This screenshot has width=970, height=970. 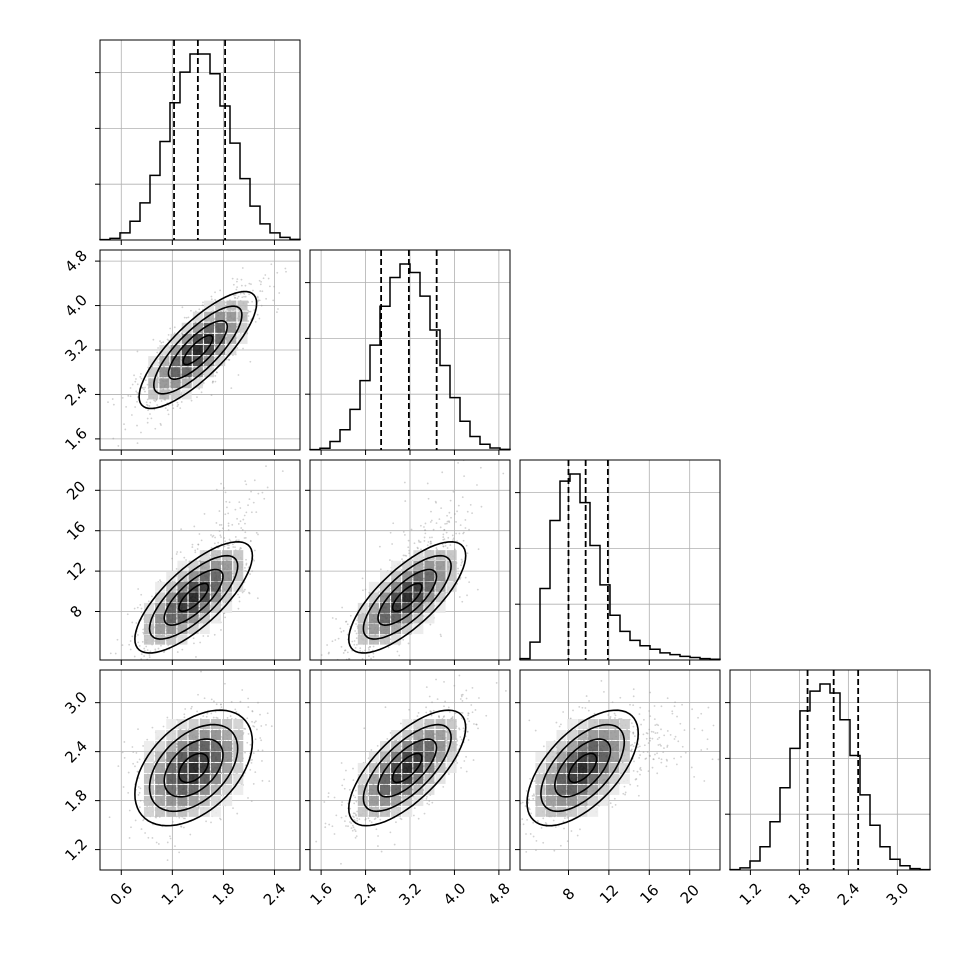 What do you see at coordinates (198, 350) in the screenshot?
I see `contour-line` at bounding box center [198, 350].